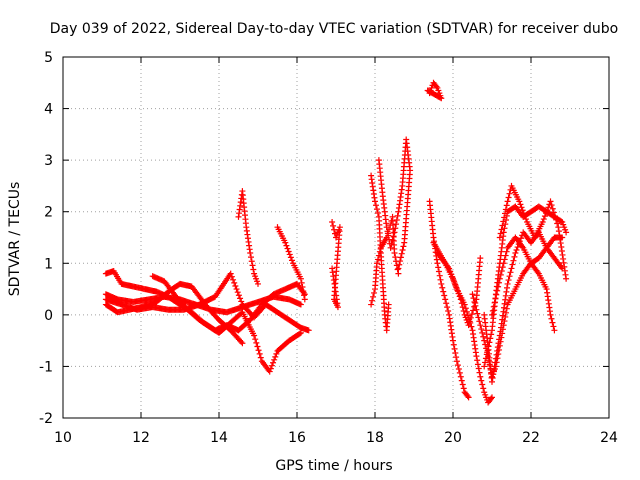 Image resolution: width=640 pixels, height=480 pixels. I want to click on y-tick-label: 2, so click(48, 213).